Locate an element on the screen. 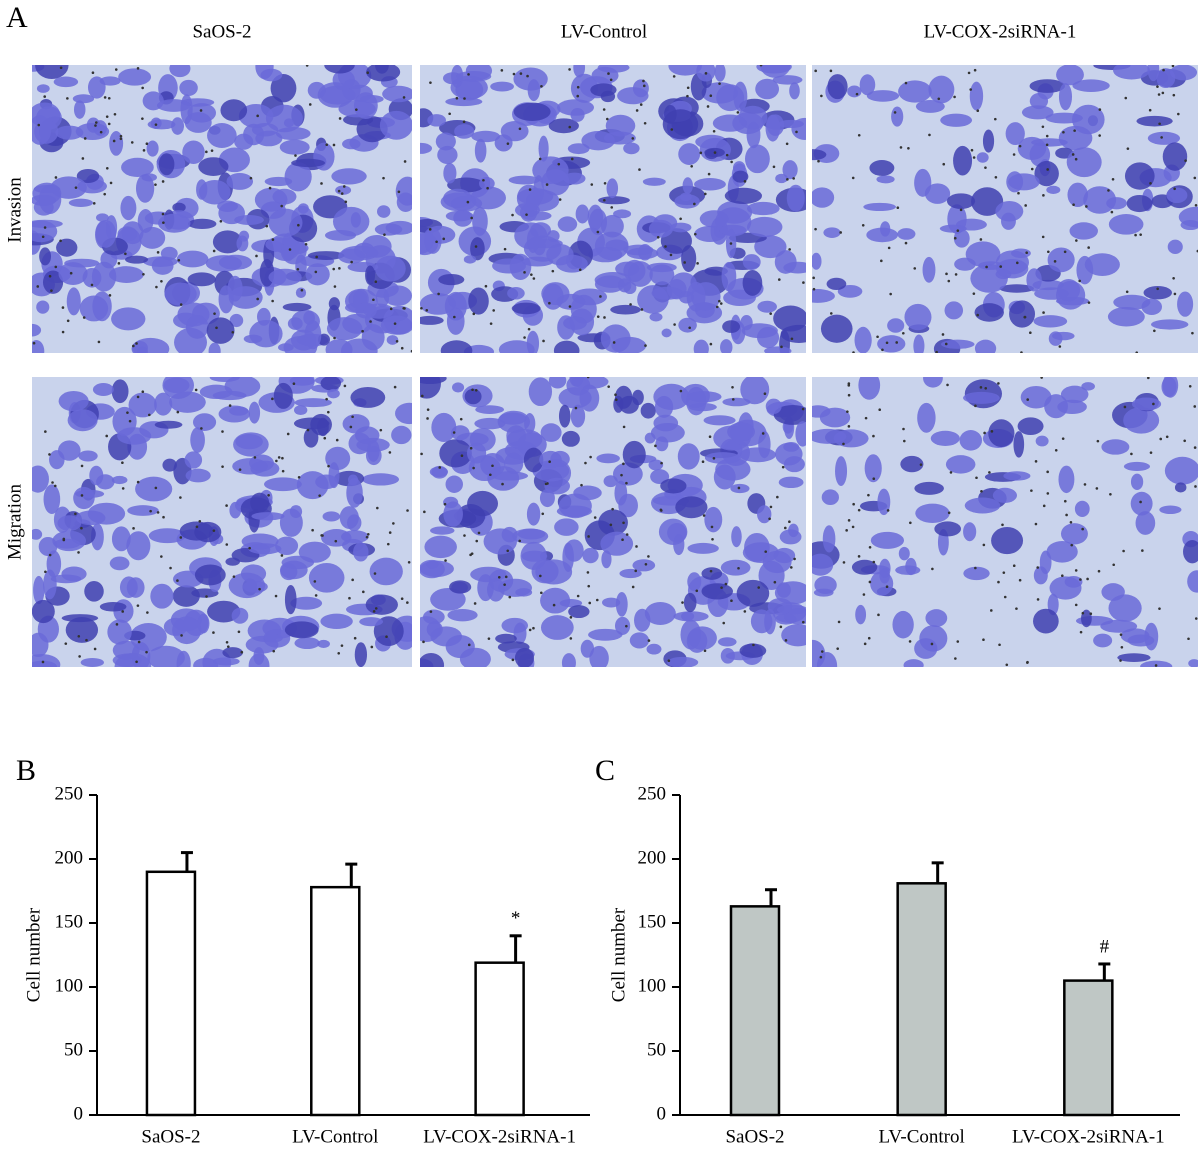 This screenshot has width=1200, height=1154. x-tick-label: LV-Control is located at coordinates (335, 1136).